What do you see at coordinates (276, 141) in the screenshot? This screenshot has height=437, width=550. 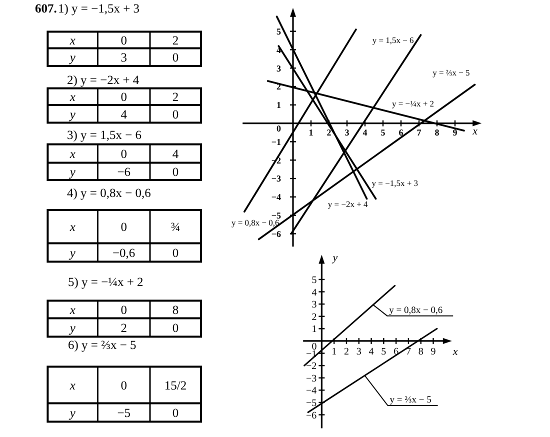 I see `y-tick-label: −1` at bounding box center [276, 141].